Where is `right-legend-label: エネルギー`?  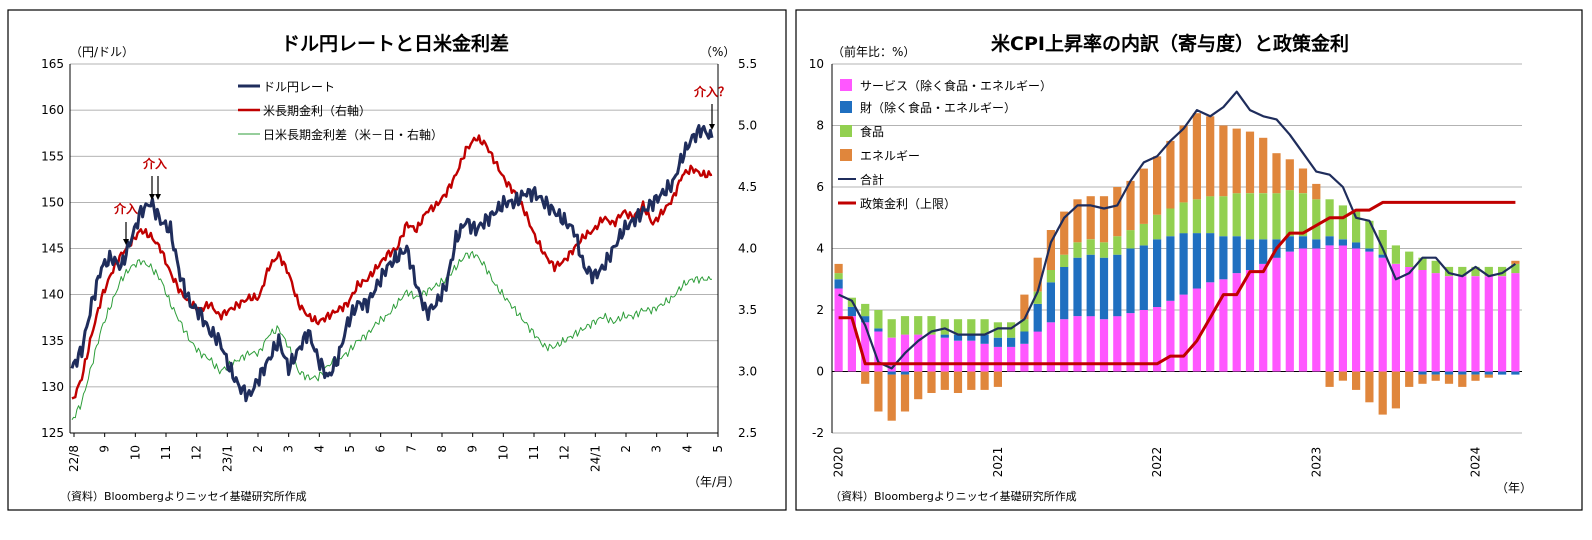
right-legend-label: エネルギー is located at coordinates (890, 156).